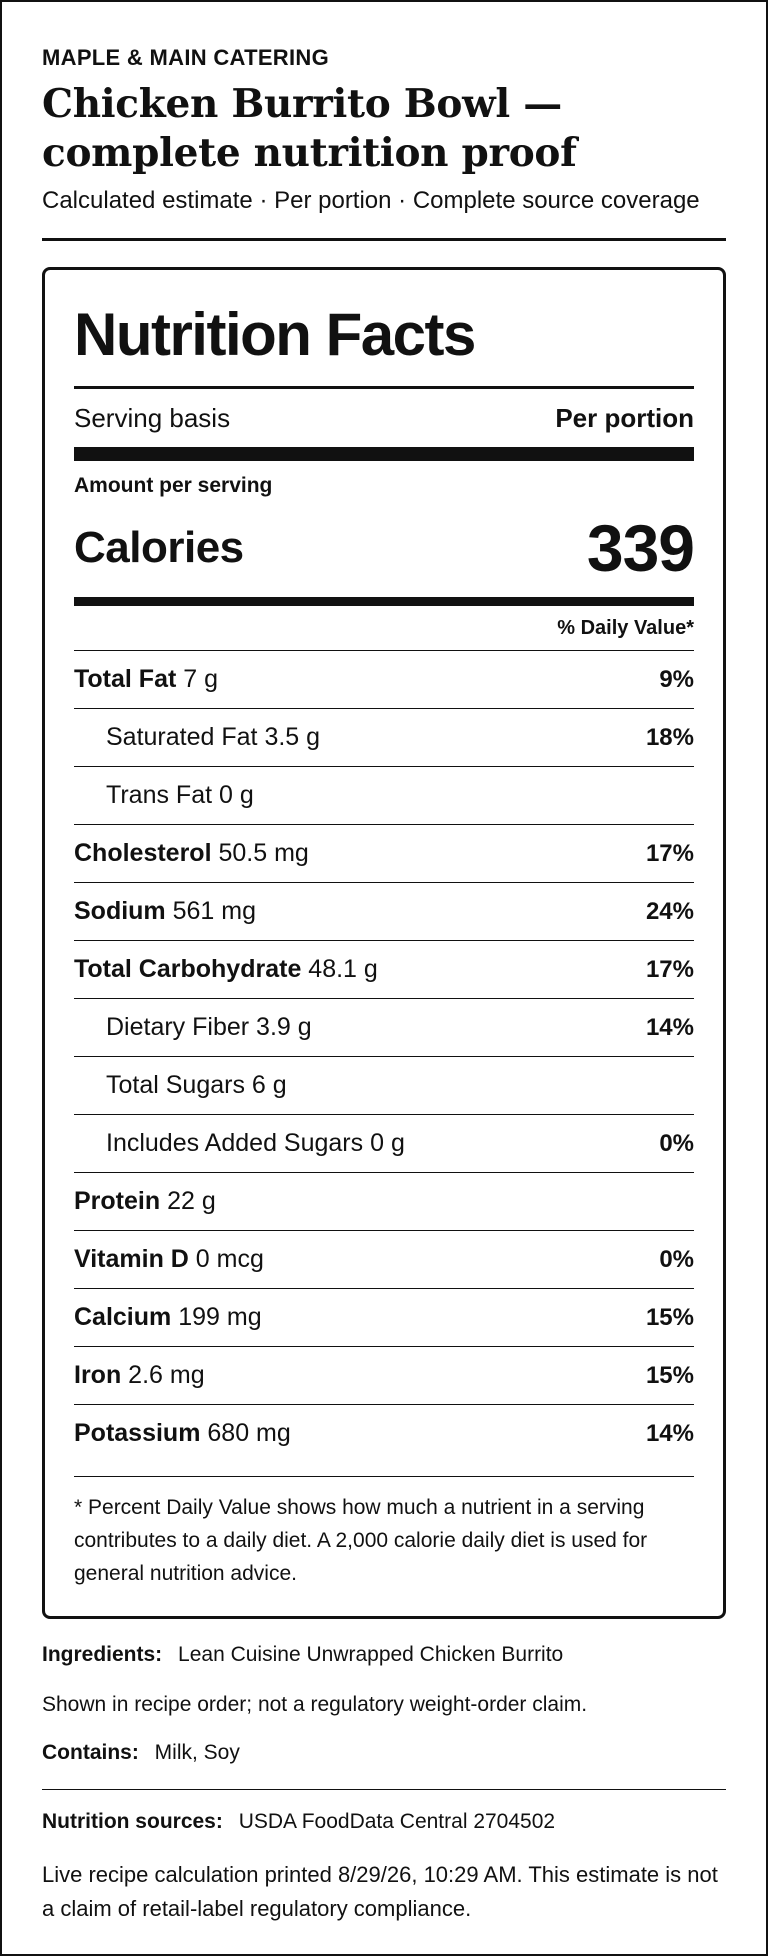 The width and height of the screenshot is (768, 1956). Describe the element at coordinates (123, 1317) in the screenshot. I see `nutrient-name: Calcium` at that location.